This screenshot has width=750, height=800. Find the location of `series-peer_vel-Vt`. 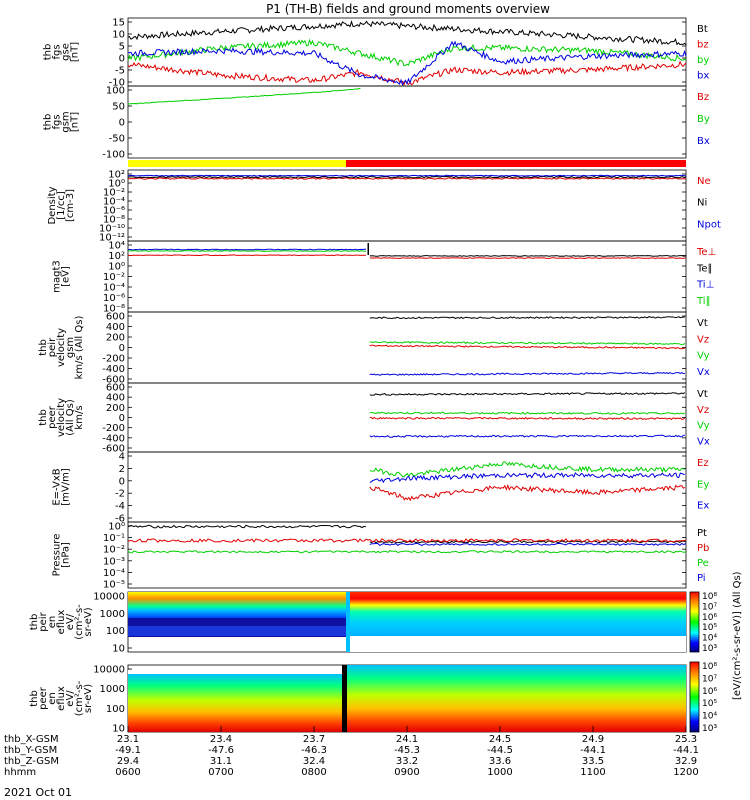

series-peer_vel-Vt is located at coordinates (527, 394).